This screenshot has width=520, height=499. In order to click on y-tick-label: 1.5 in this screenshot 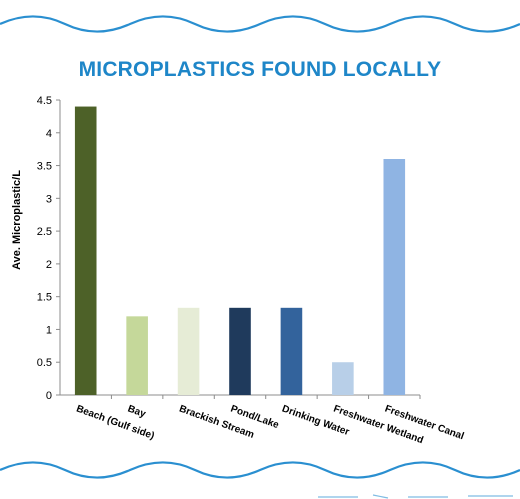, I will do `click(44, 298)`.